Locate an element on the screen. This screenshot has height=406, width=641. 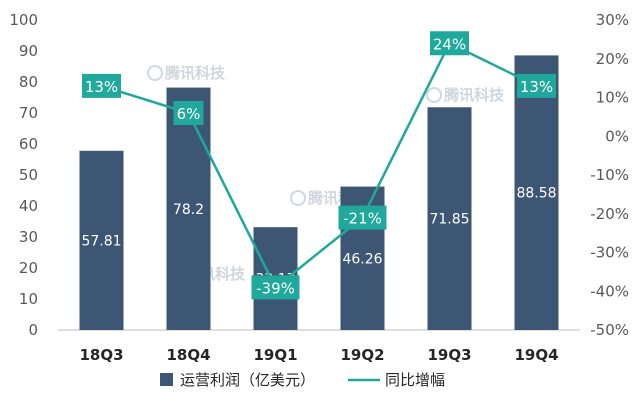
bar-value-label: 57.81 is located at coordinates (101, 241).